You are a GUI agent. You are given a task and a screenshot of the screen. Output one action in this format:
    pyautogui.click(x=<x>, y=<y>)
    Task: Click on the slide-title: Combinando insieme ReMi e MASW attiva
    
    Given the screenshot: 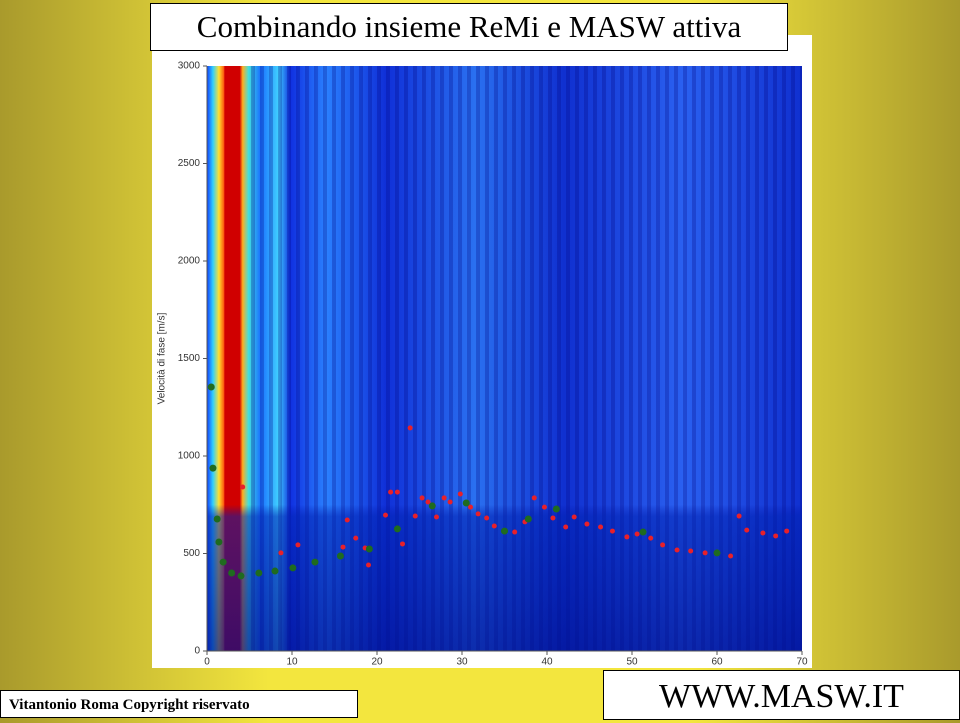 What is the action you would take?
    pyautogui.click(x=469, y=27)
    